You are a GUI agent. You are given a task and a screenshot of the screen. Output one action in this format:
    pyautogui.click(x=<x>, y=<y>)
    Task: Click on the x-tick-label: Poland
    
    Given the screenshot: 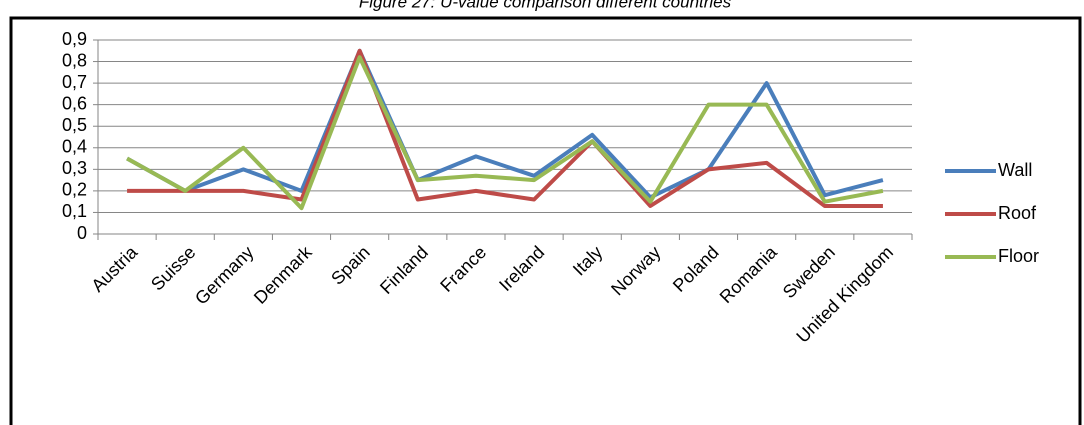 What is the action you would take?
    pyautogui.click(x=696, y=269)
    